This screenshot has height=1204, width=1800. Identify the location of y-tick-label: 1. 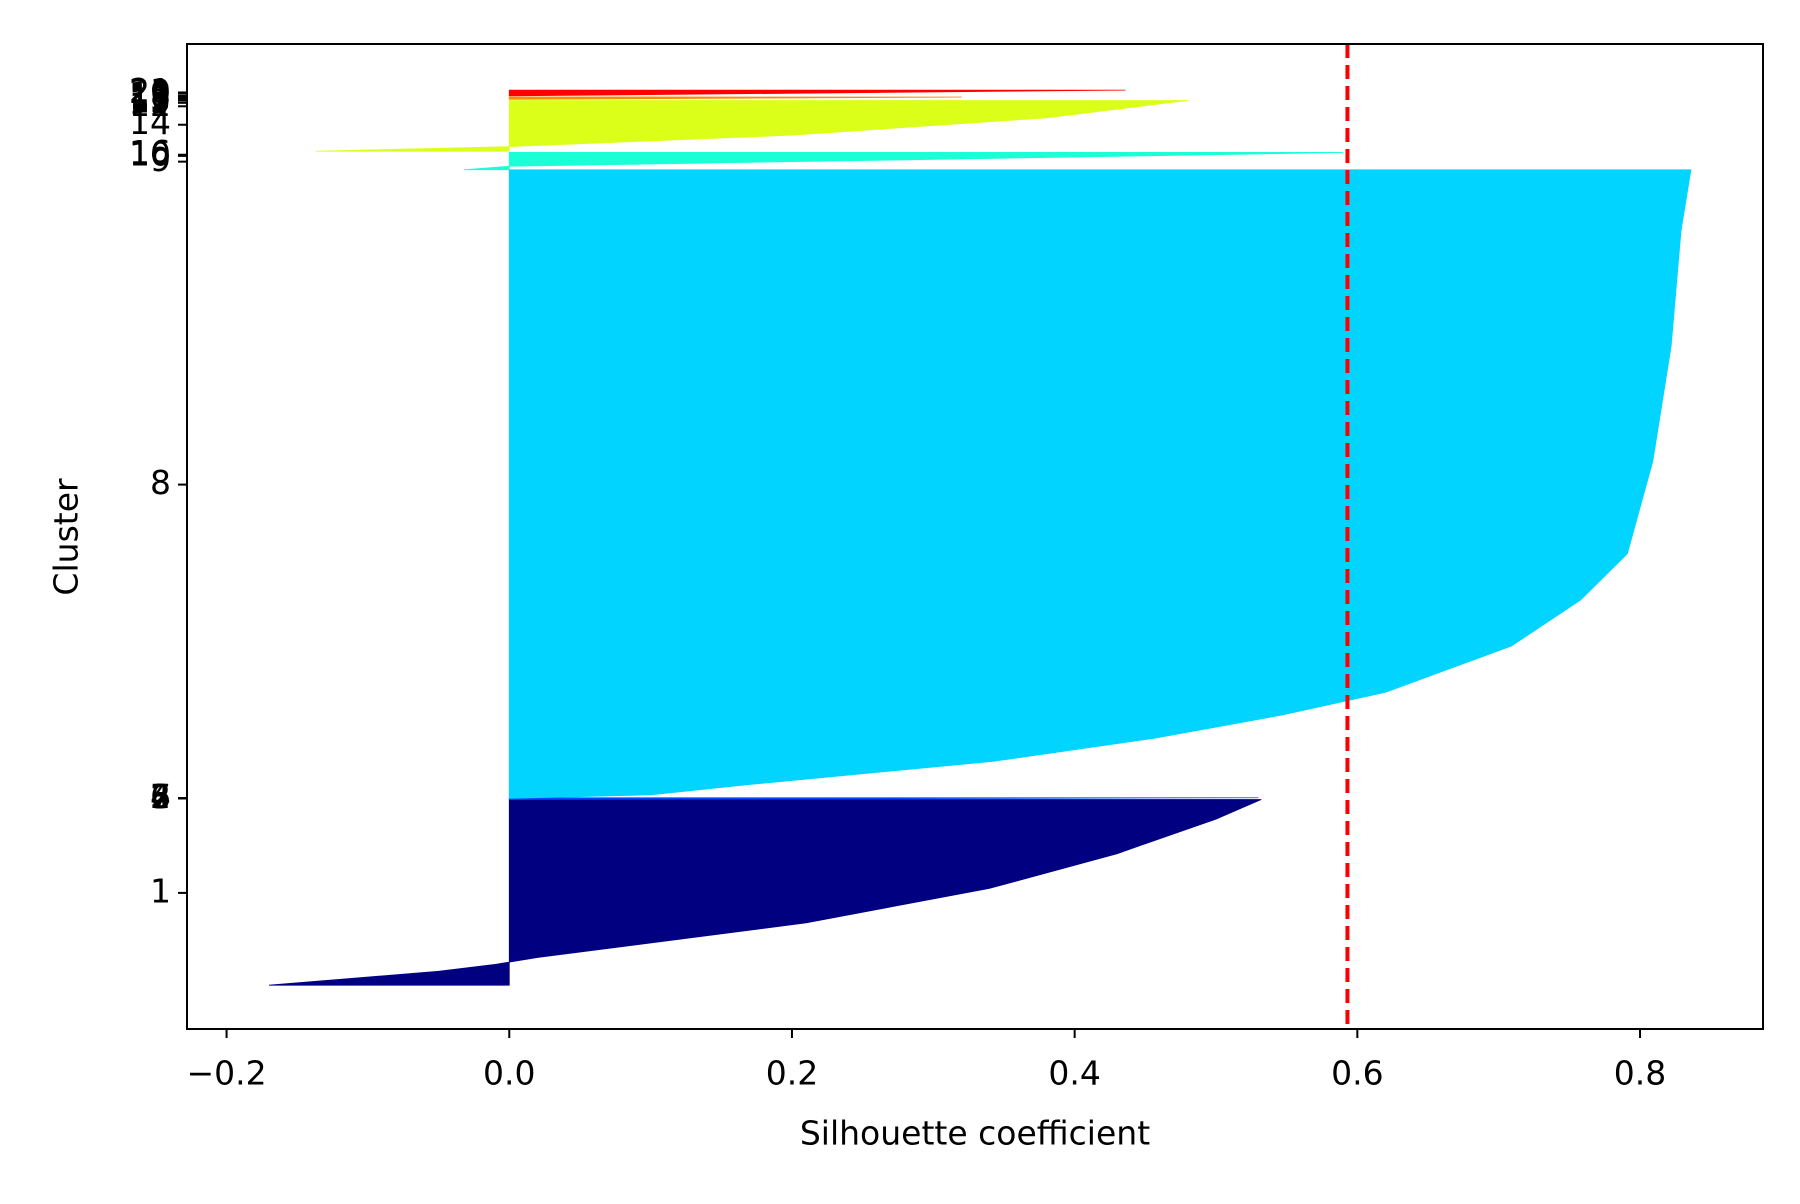
(160, 890).